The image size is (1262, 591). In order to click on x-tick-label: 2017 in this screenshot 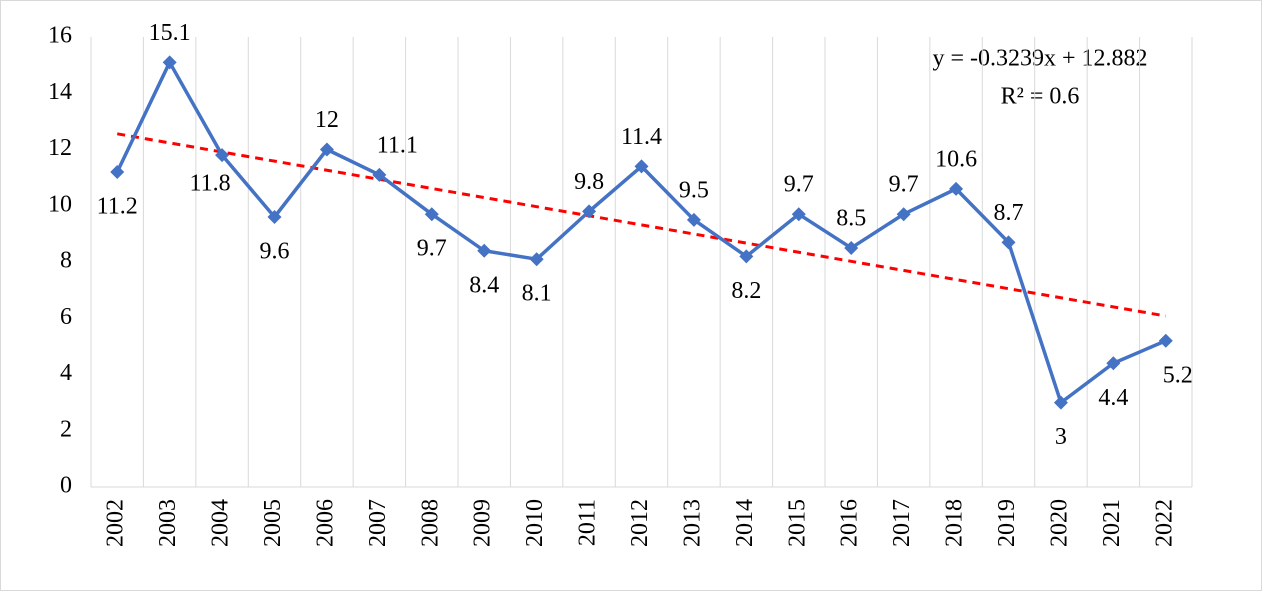, I will do `click(902, 523)`.